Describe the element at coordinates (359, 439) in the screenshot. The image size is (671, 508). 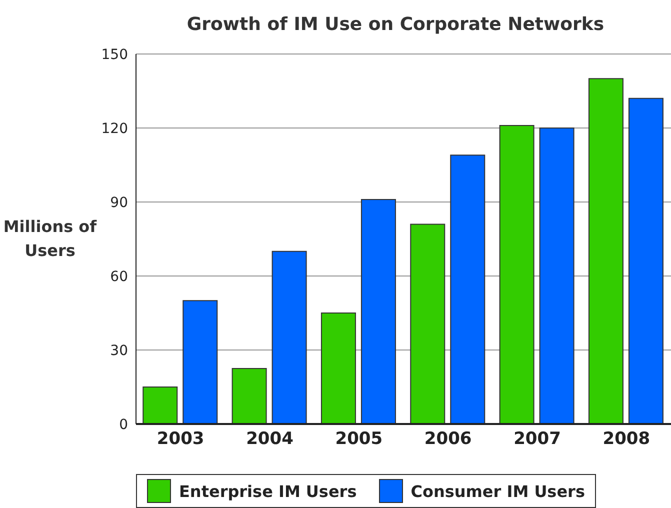
I see `x-tick-label: 2005` at that location.